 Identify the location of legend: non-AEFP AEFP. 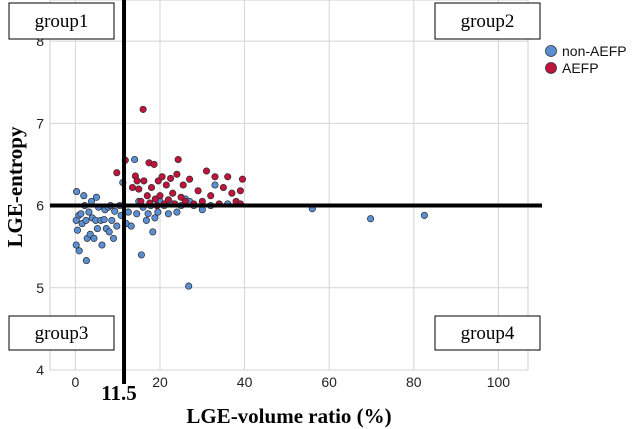
(586, 59).